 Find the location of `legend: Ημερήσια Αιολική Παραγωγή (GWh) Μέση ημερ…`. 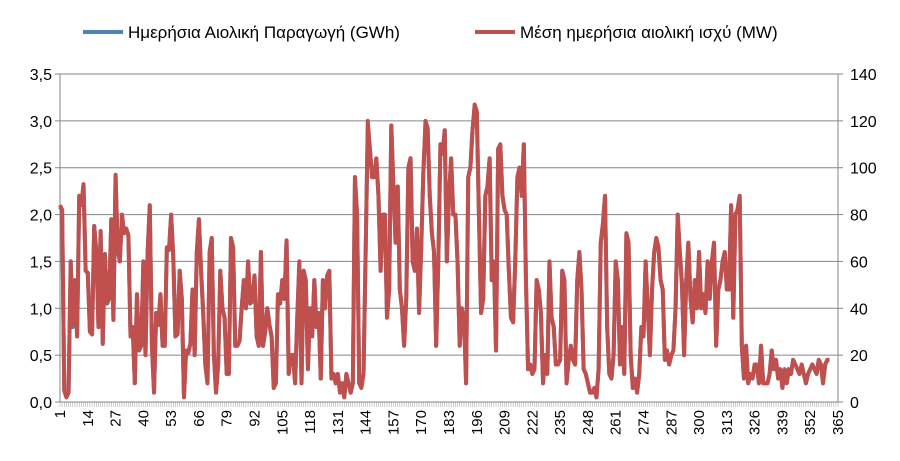

legend: Ημερήσια Αιολική Παραγωγή (GWh) Μέση ημερ… is located at coordinates (430, 32).